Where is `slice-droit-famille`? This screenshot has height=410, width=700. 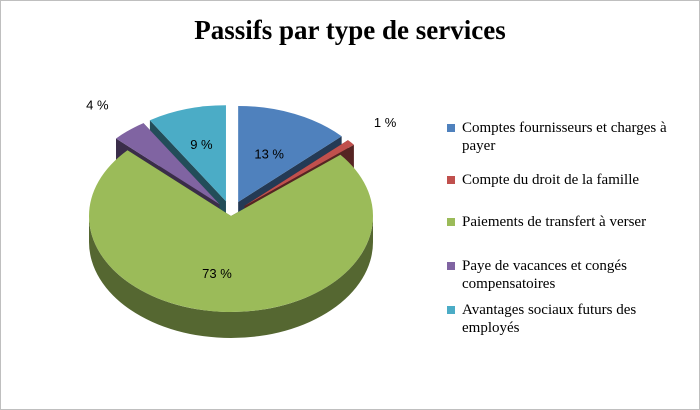
slice-droit-famille is located at coordinates (299, 173).